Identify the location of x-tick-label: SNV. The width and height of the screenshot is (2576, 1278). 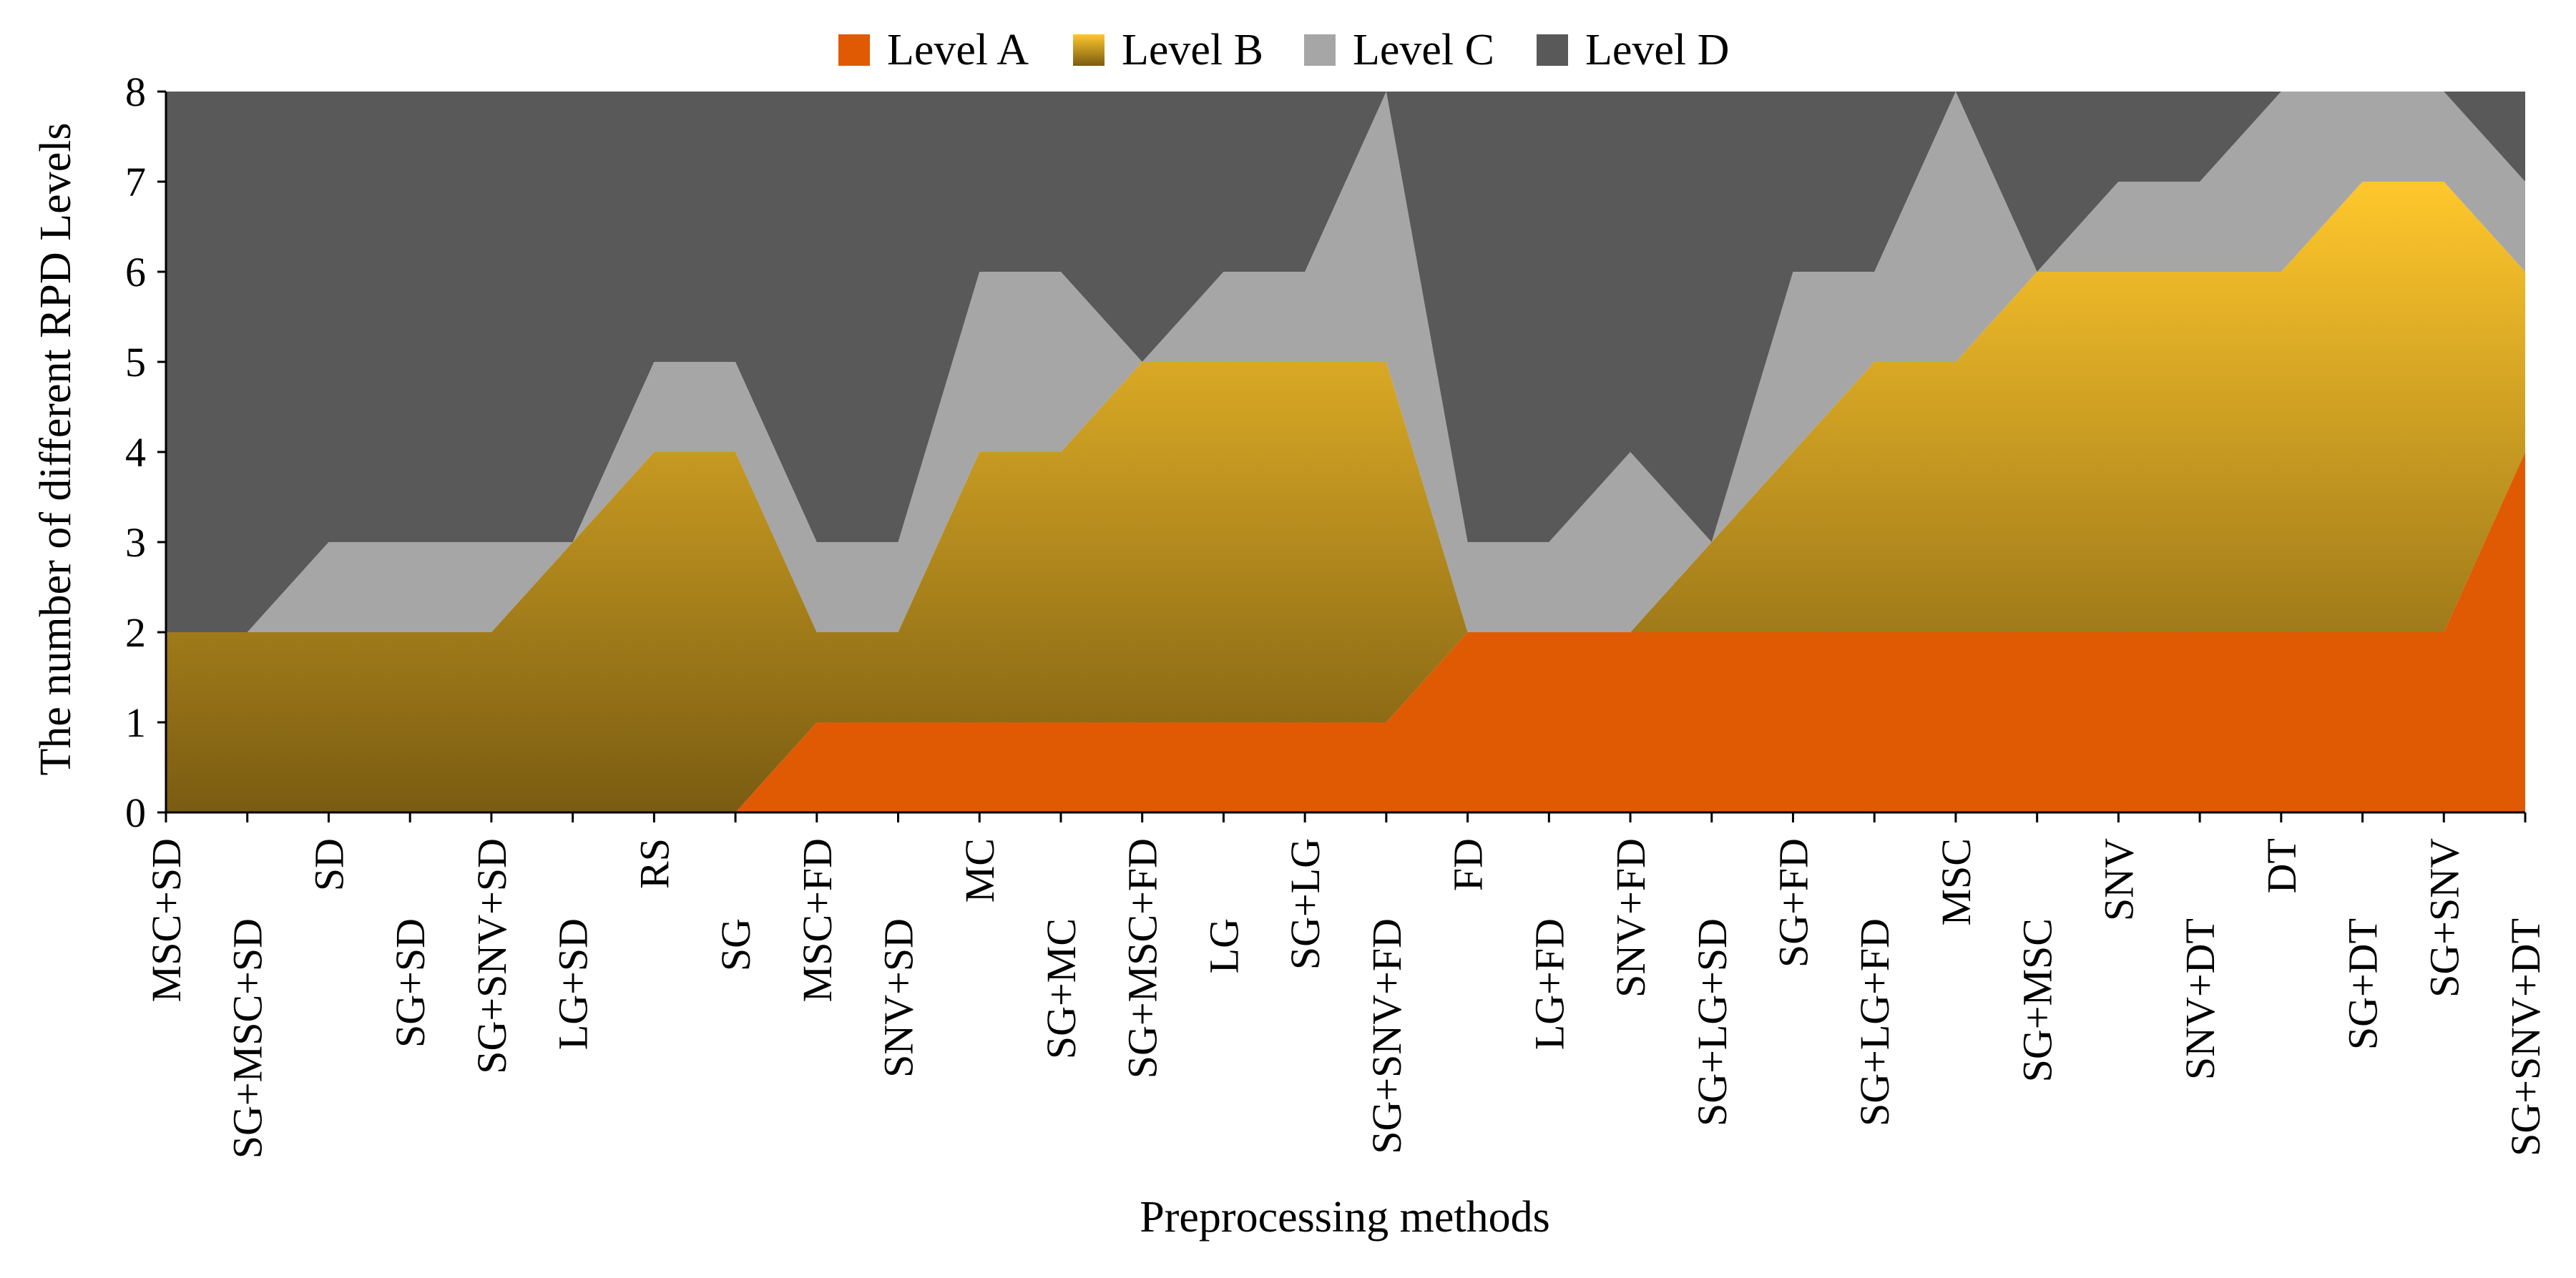
(2118, 879).